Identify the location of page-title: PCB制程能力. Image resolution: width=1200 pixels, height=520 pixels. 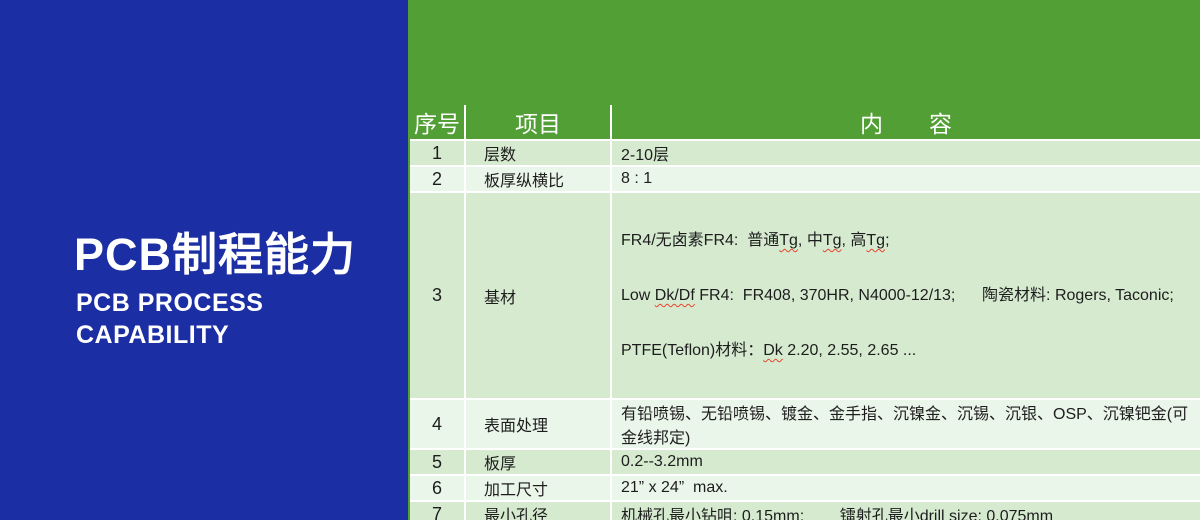
(215, 254).